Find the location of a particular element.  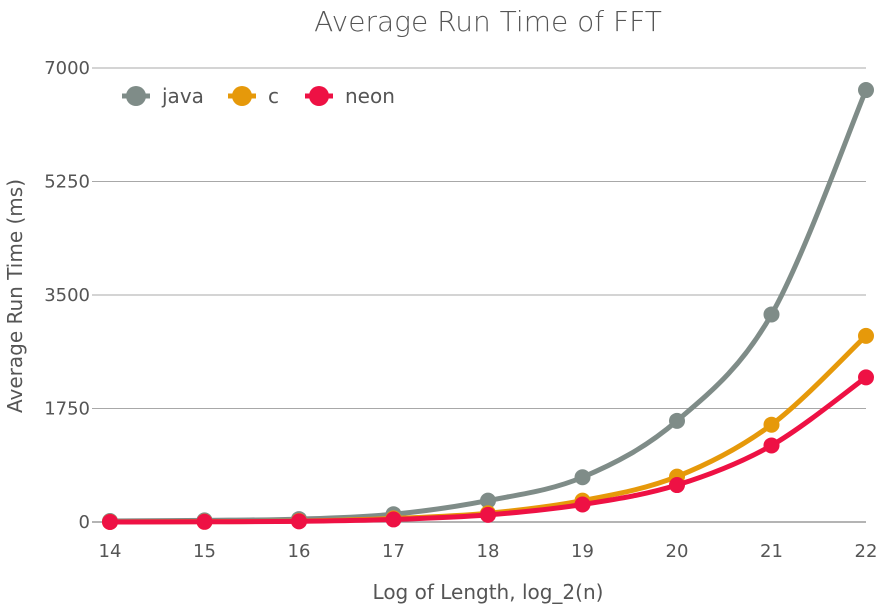

y-axis-ticks: 0 1750 3500 5250 7000 is located at coordinates (67, 295).